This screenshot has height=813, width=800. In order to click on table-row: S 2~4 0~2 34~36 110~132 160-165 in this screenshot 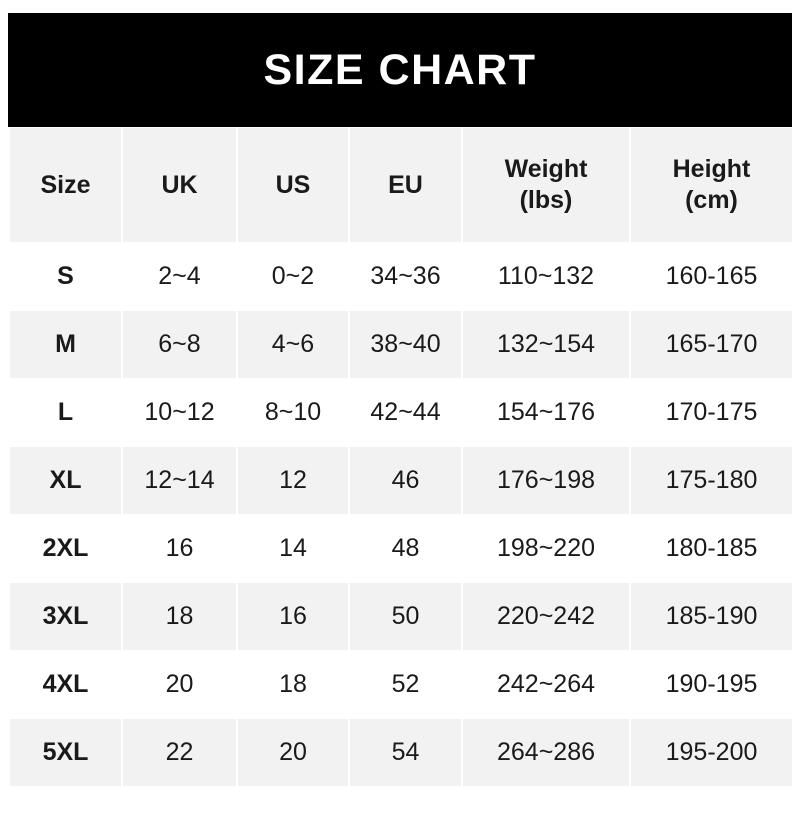, I will do `click(401, 276)`.